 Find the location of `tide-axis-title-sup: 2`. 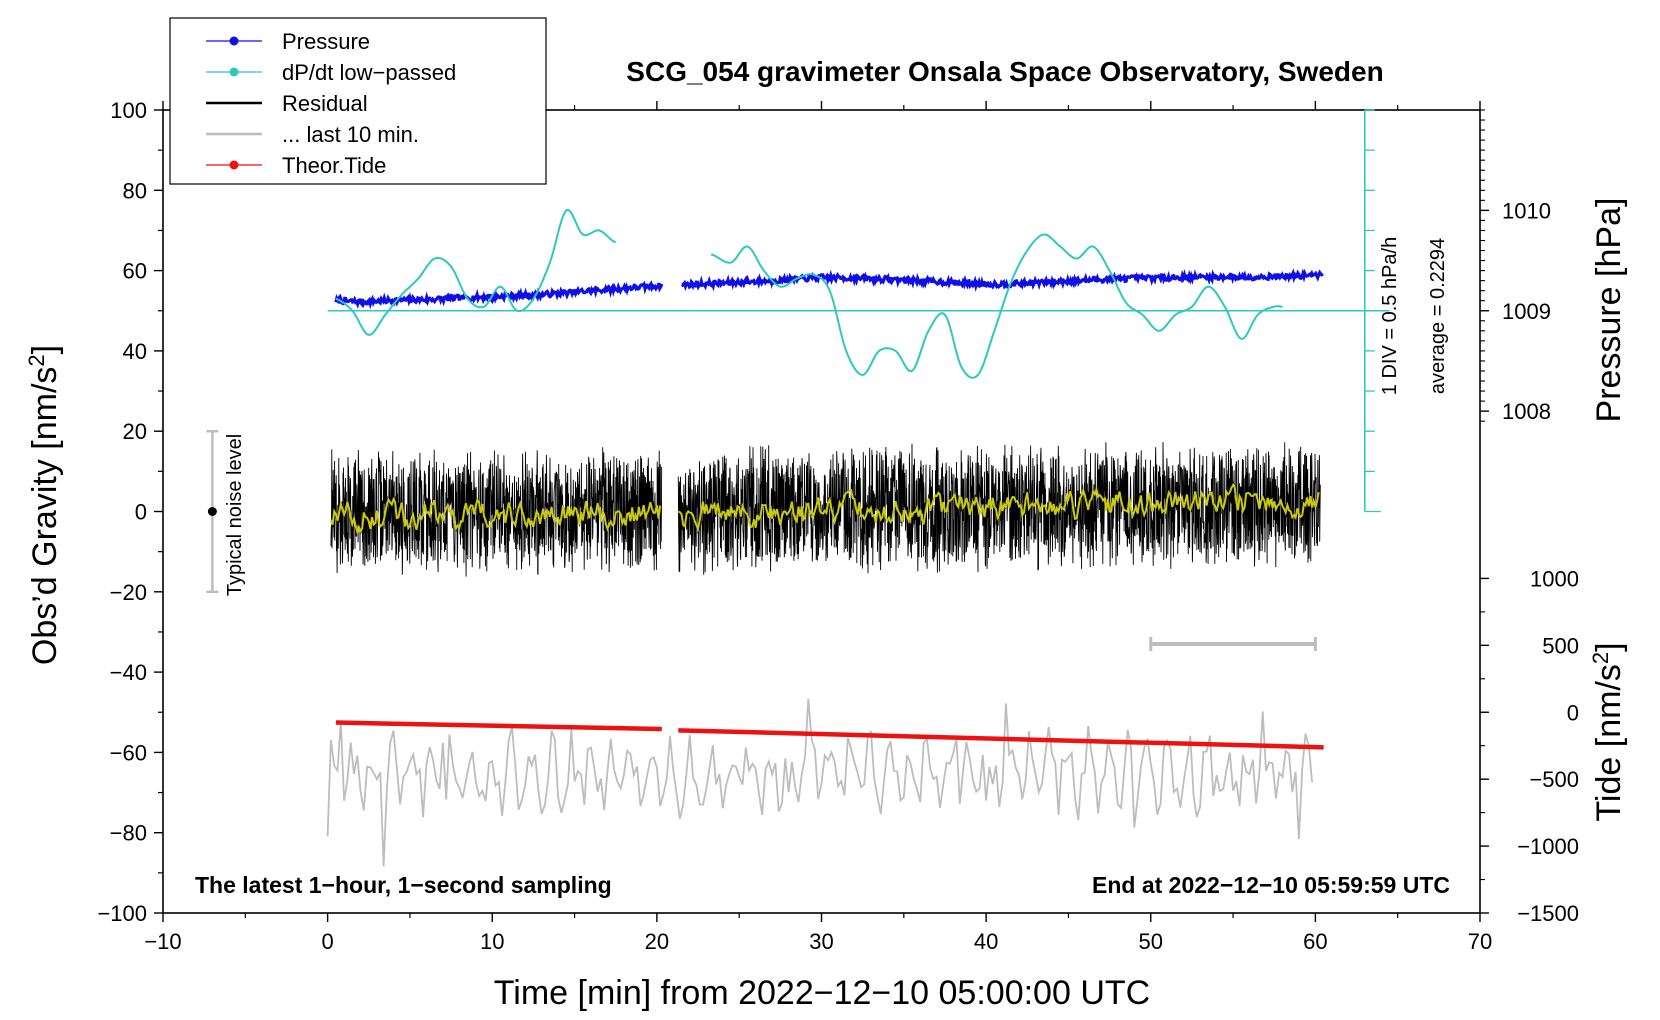

tide-axis-title-sup: 2 is located at coordinates (1600, 658).